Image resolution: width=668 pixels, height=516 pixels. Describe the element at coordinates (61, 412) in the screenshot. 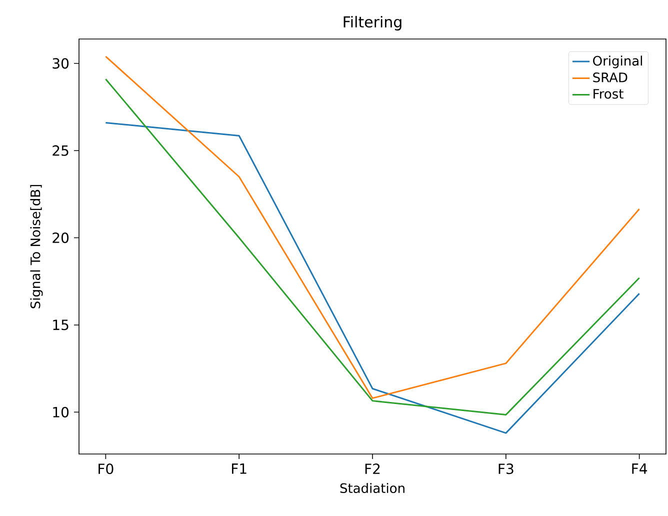

I see `y-tick-label: 10` at that location.